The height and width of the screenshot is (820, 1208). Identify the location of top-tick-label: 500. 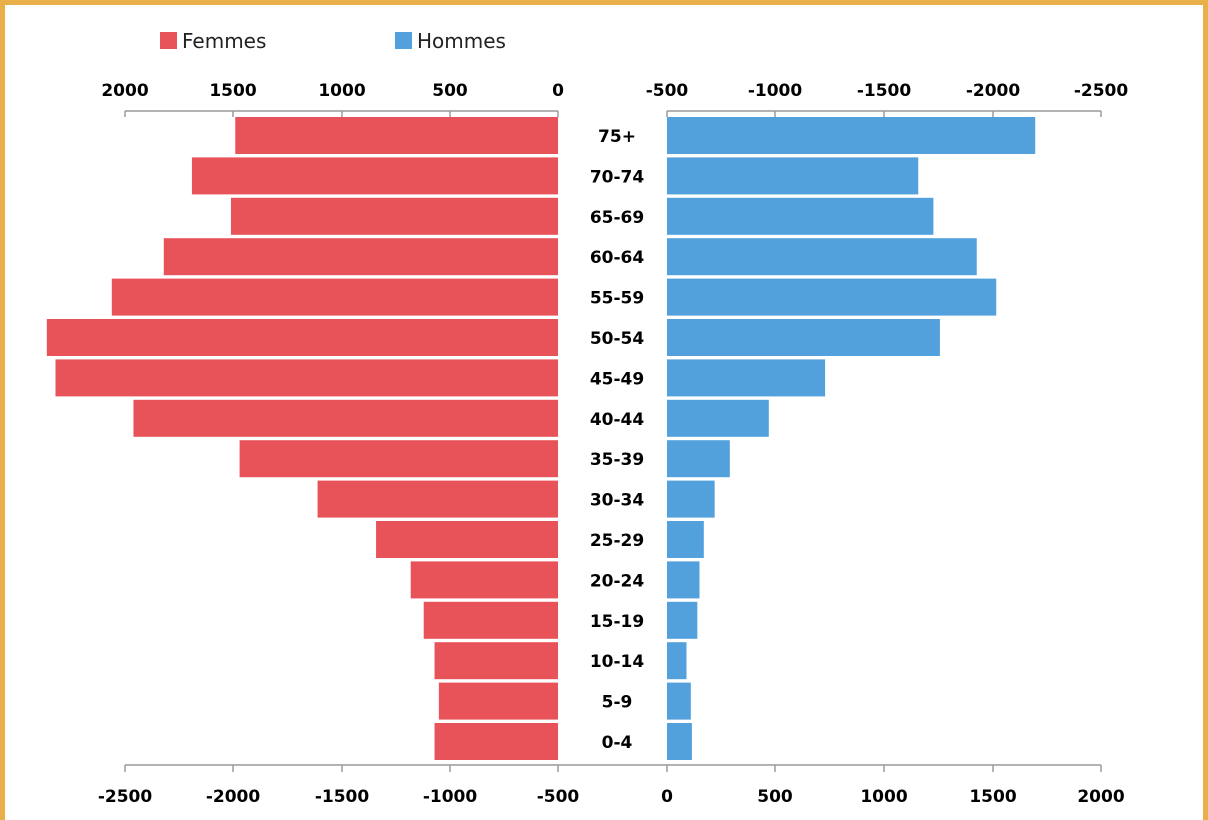
(450, 91).